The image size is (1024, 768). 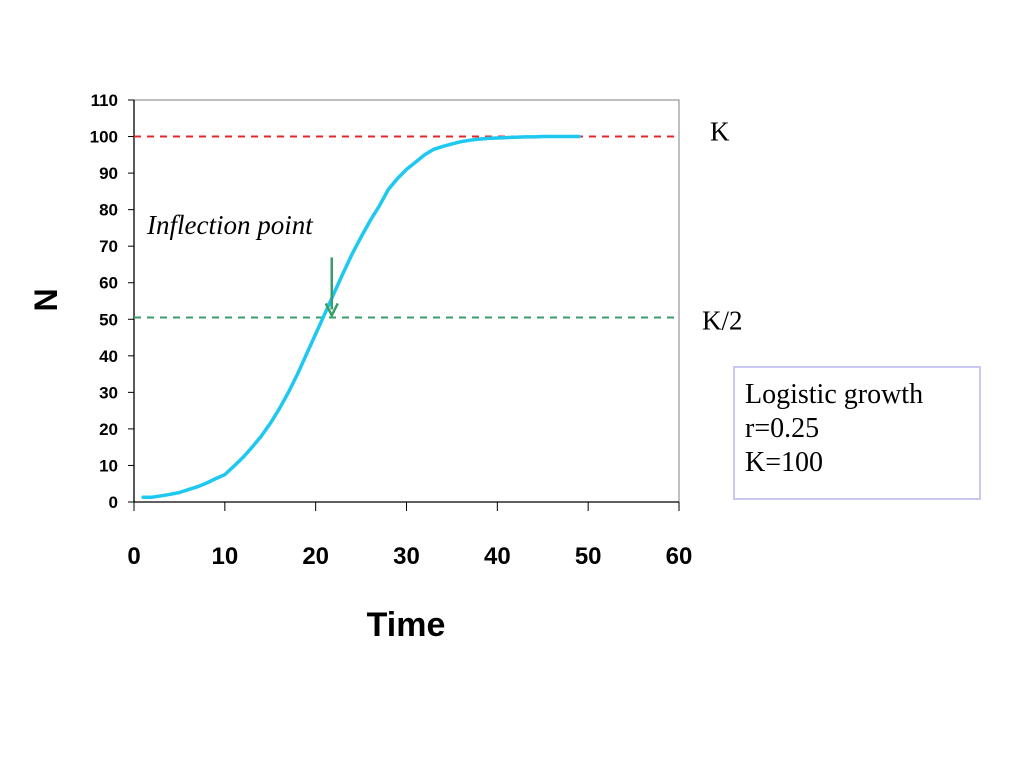 I want to click on y-tick-label: 100, so click(x=104, y=137).